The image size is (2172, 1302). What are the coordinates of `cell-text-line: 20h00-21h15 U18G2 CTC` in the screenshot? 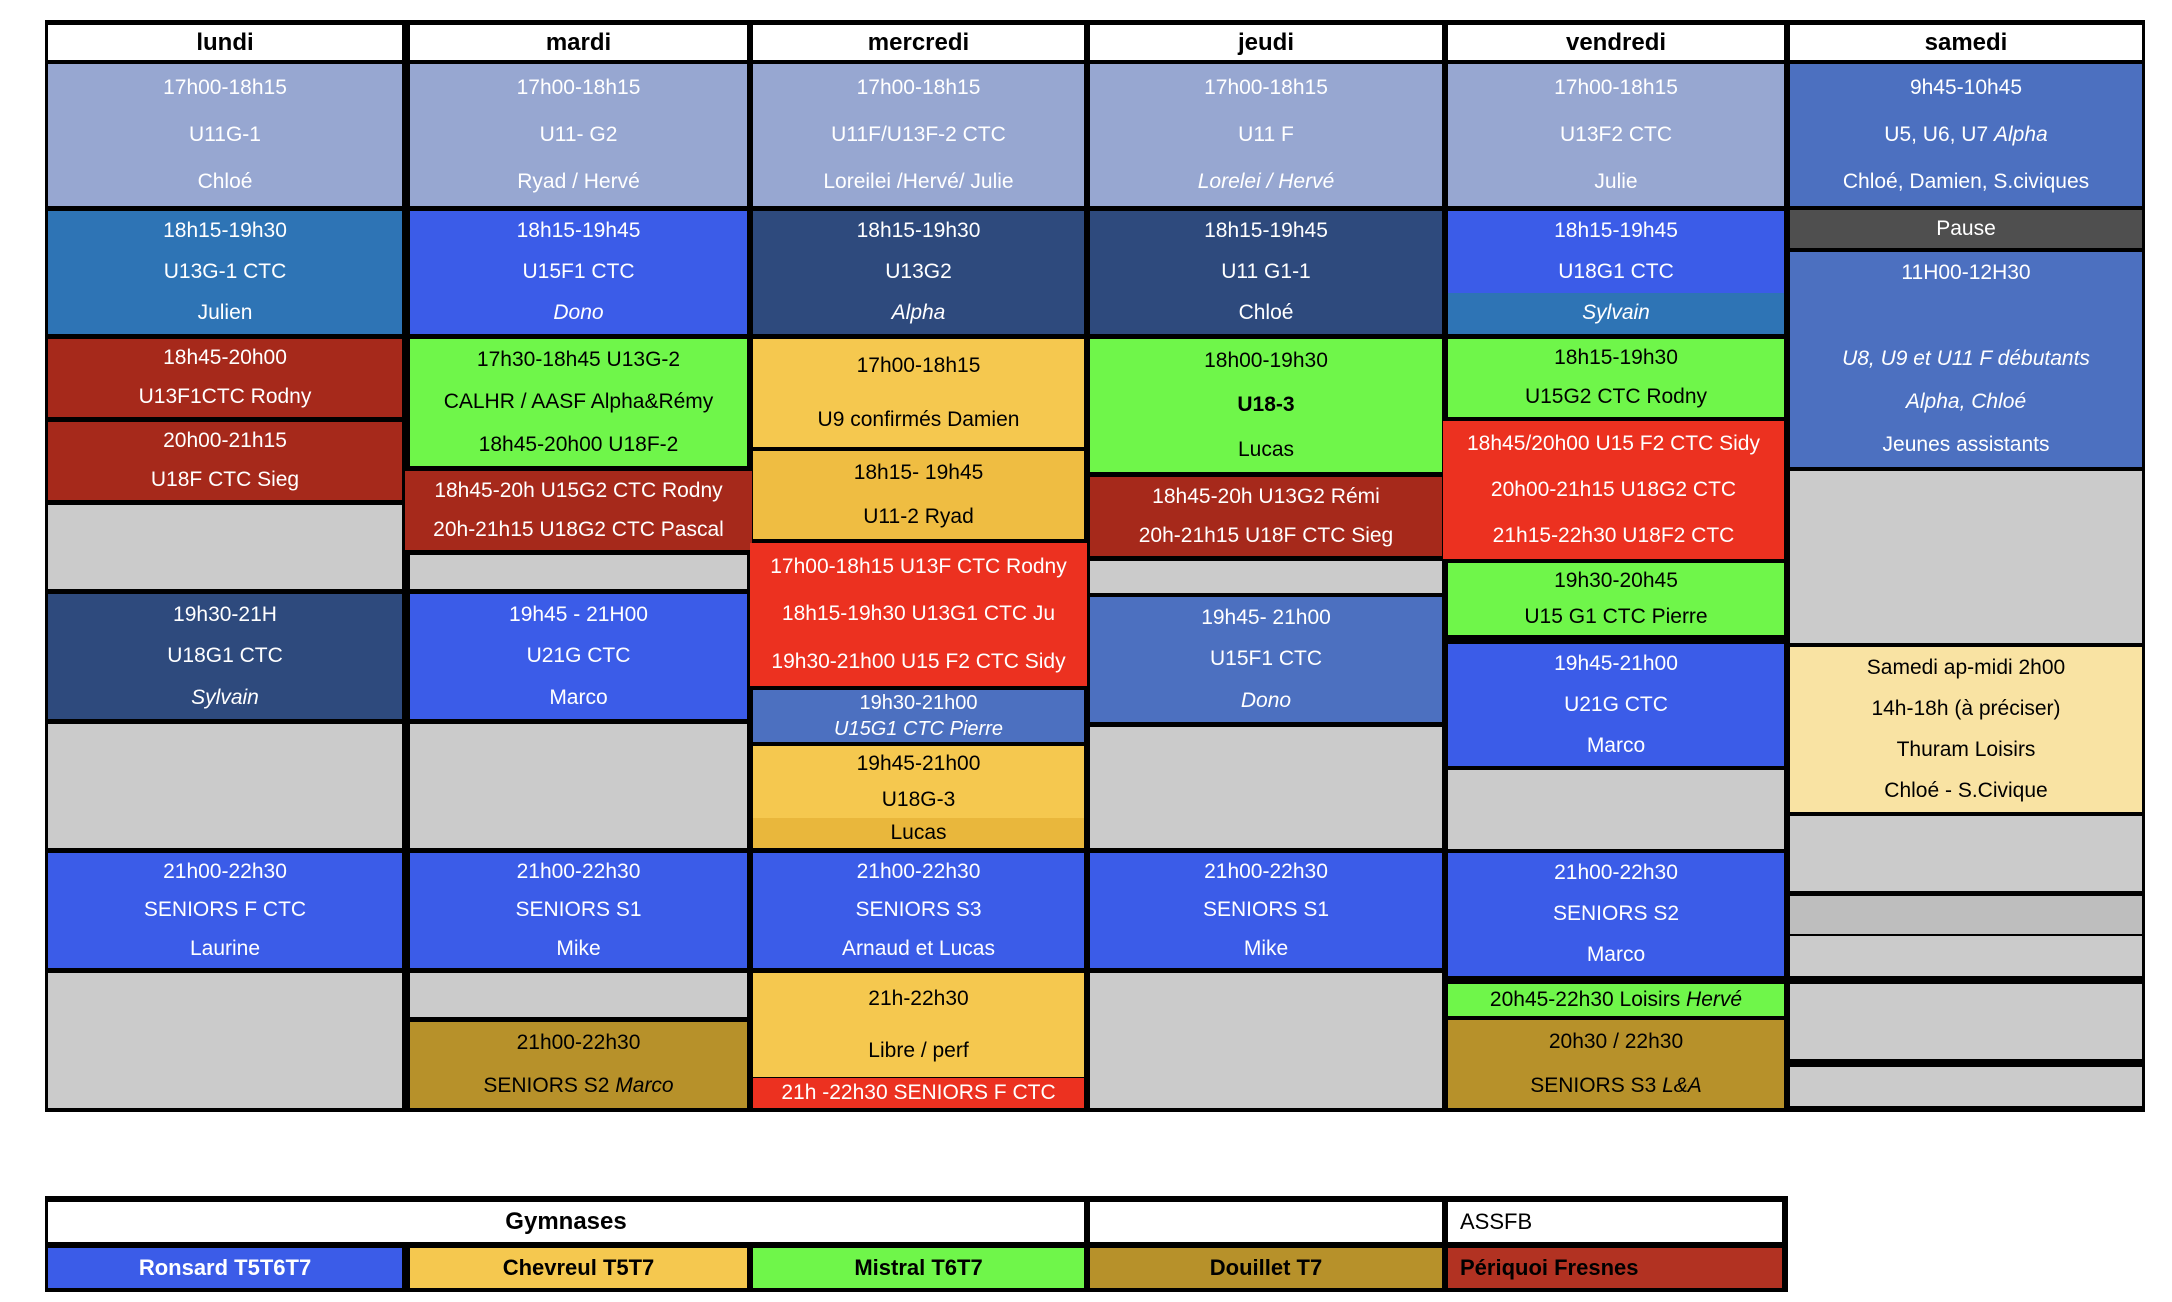 It's located at (1613, 489).